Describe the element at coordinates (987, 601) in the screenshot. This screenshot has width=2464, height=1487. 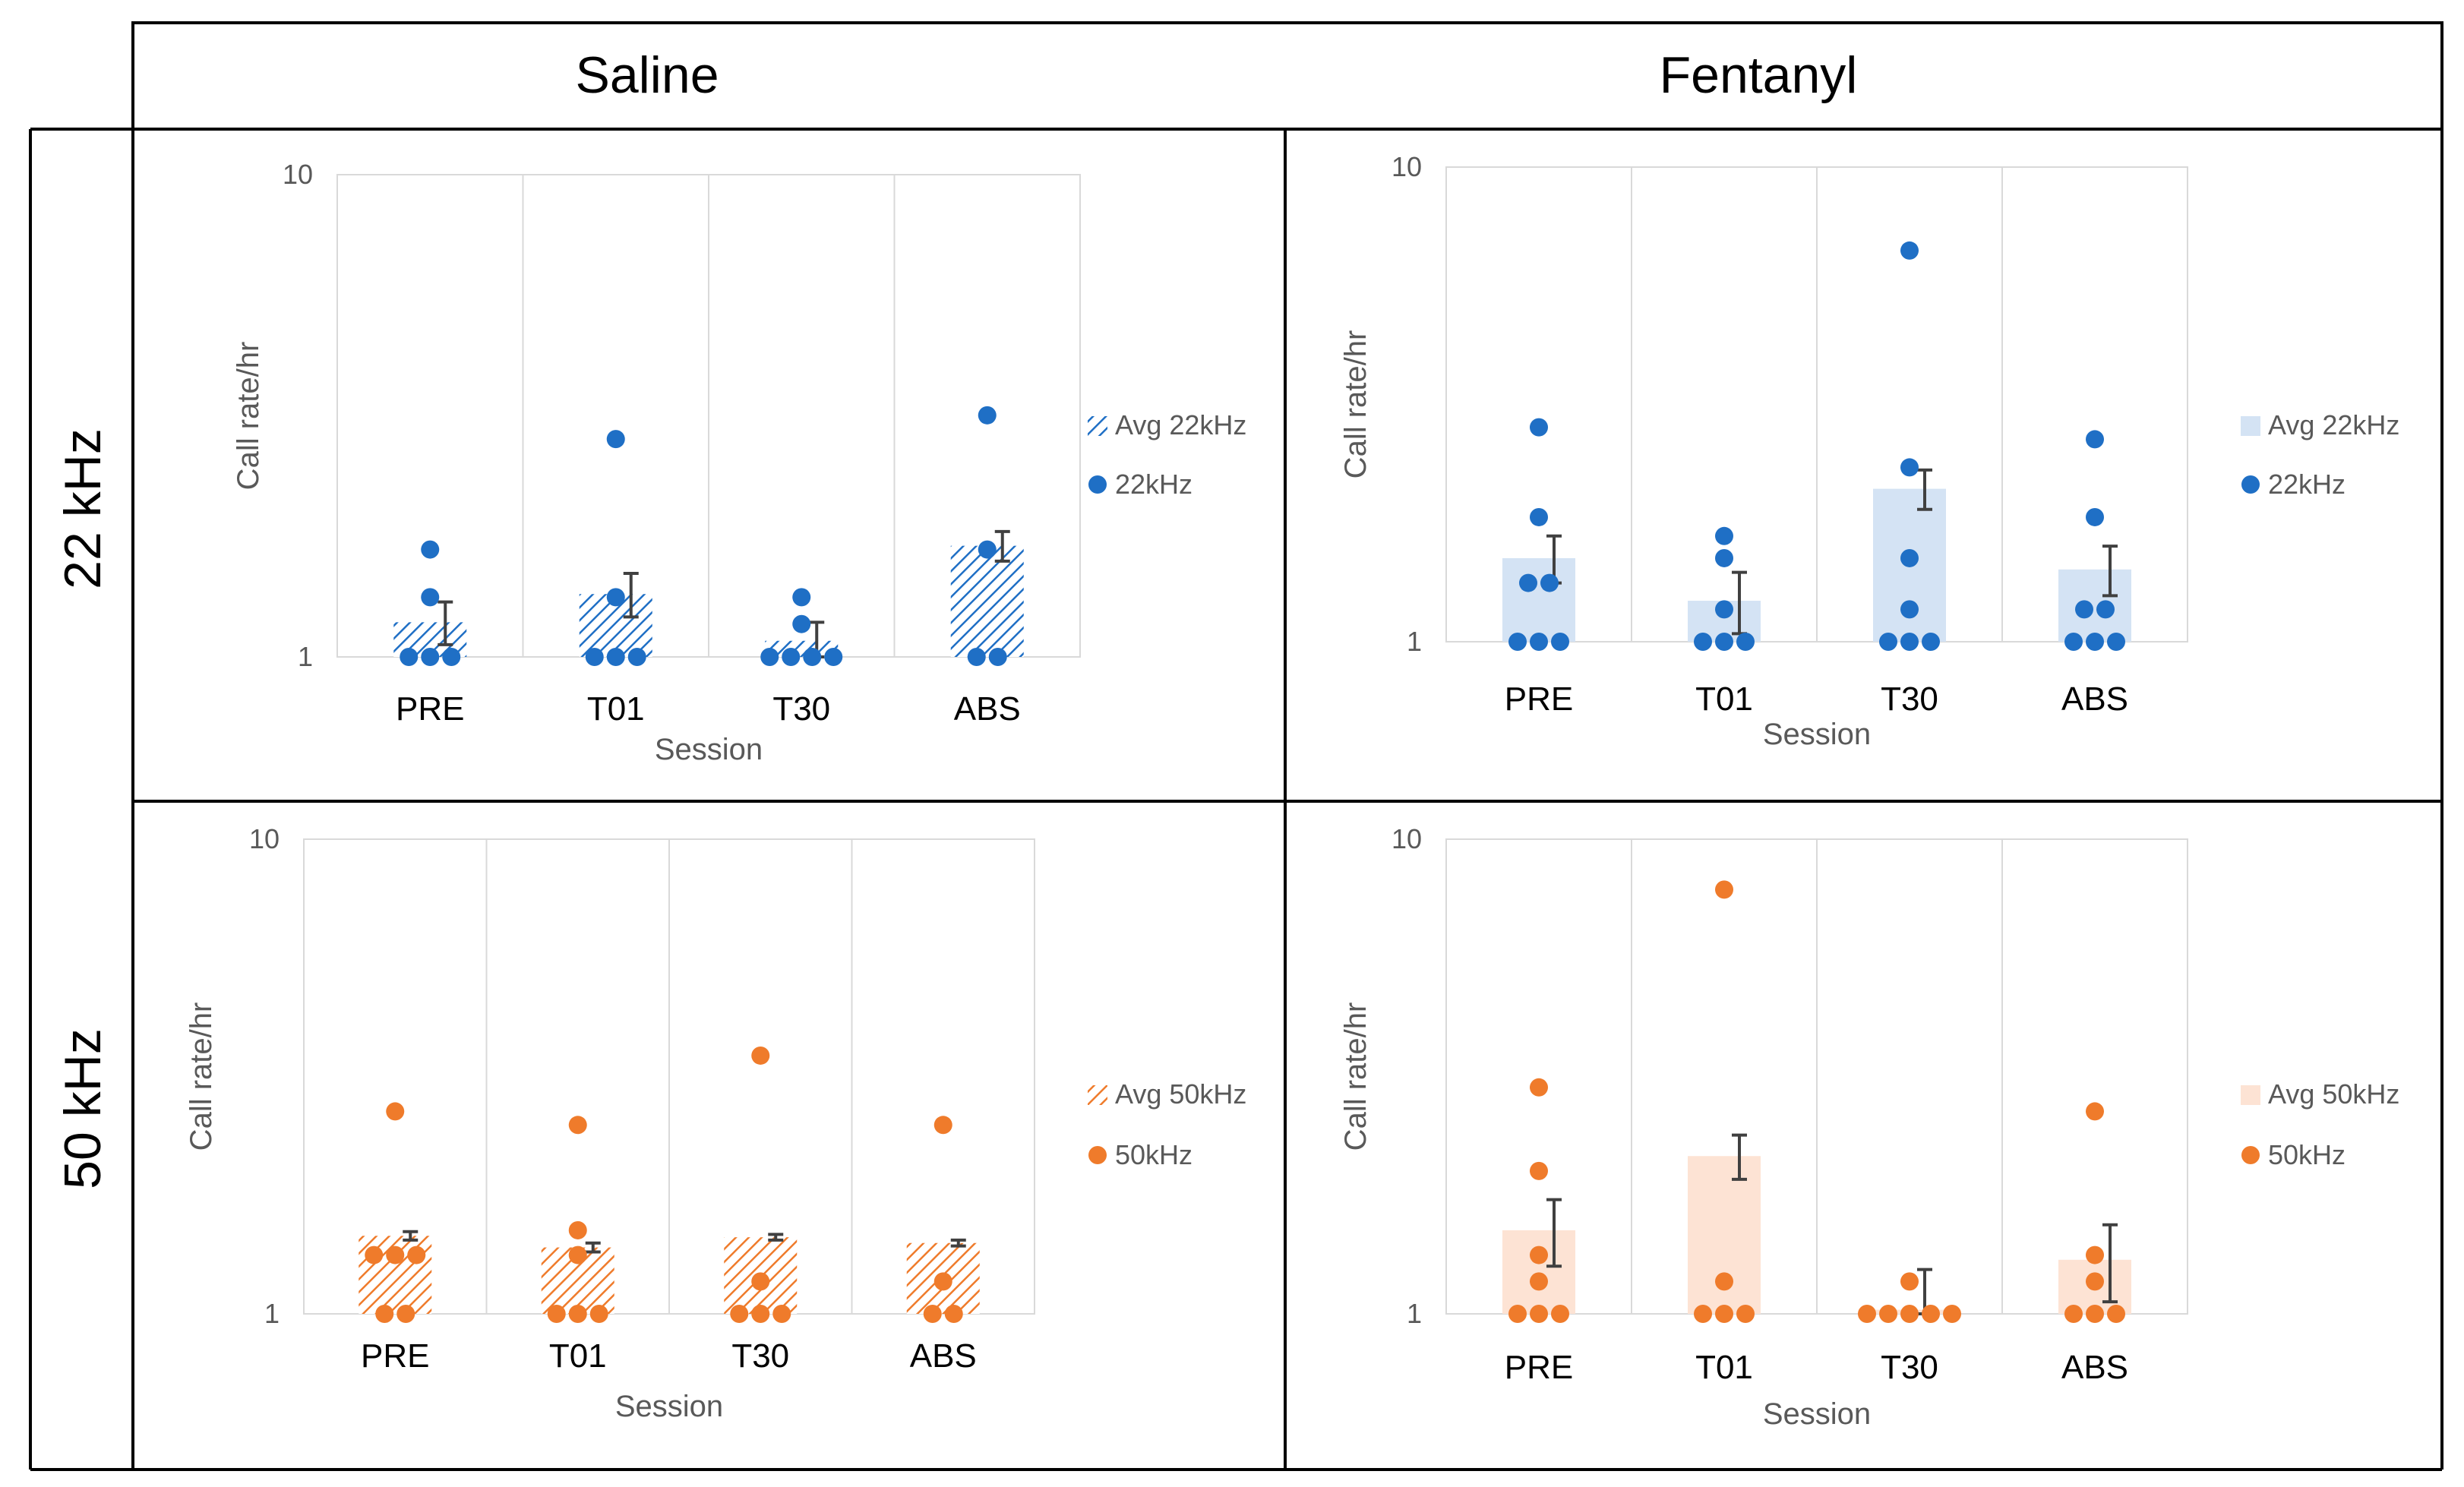
I see `avg-bar` at that location.